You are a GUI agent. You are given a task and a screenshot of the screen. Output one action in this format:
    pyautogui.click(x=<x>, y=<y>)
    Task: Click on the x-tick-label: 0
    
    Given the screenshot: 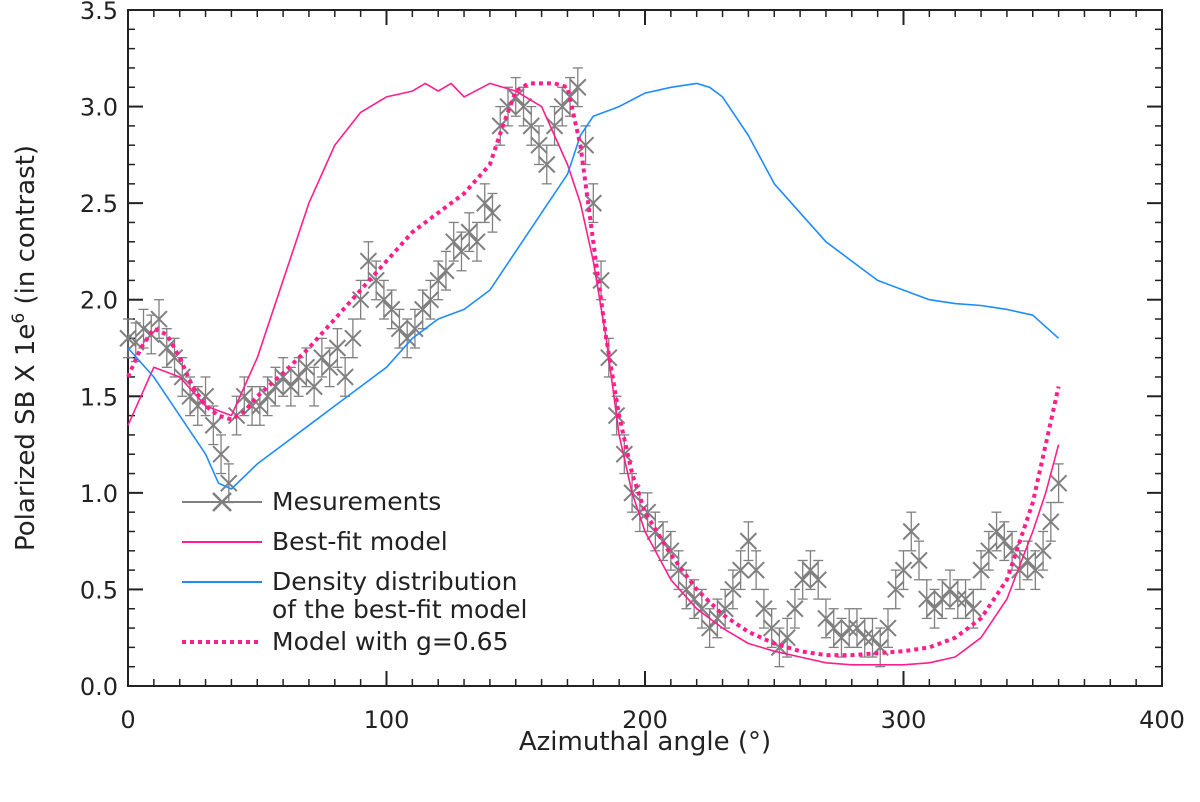 What is the action you would take?
    pyautogui.click(x=127, y=720)
    